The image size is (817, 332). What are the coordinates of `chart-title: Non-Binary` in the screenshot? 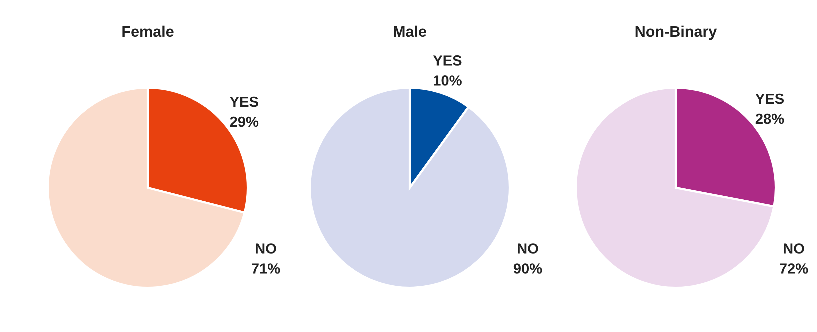 It's located at (677, 33).